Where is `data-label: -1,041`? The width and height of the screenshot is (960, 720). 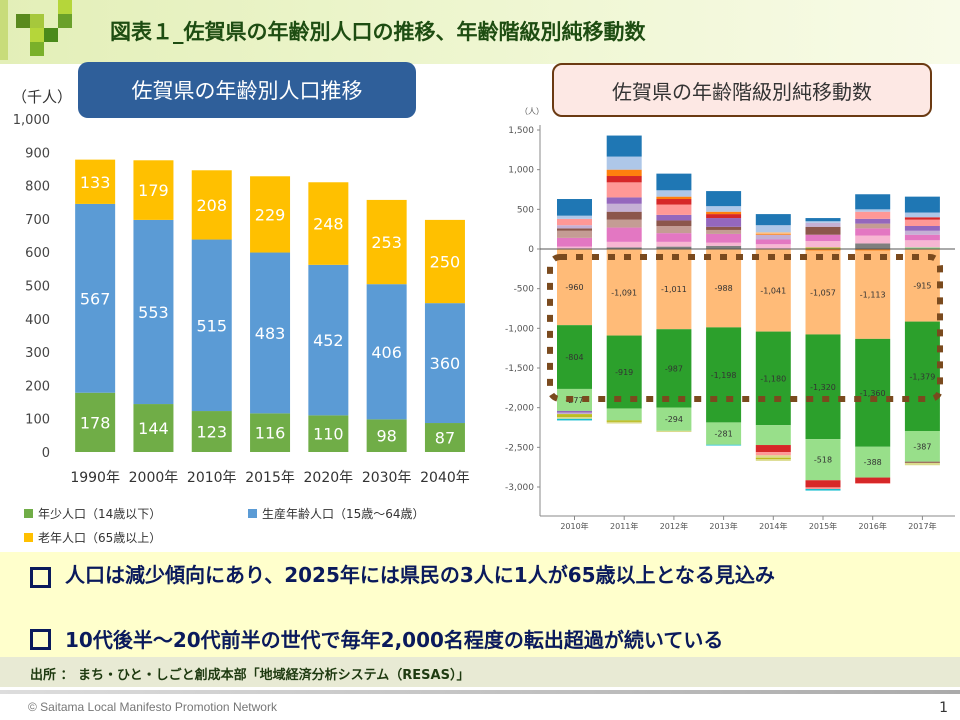
data-label: -1,041 is located at coordinates (773, 290).